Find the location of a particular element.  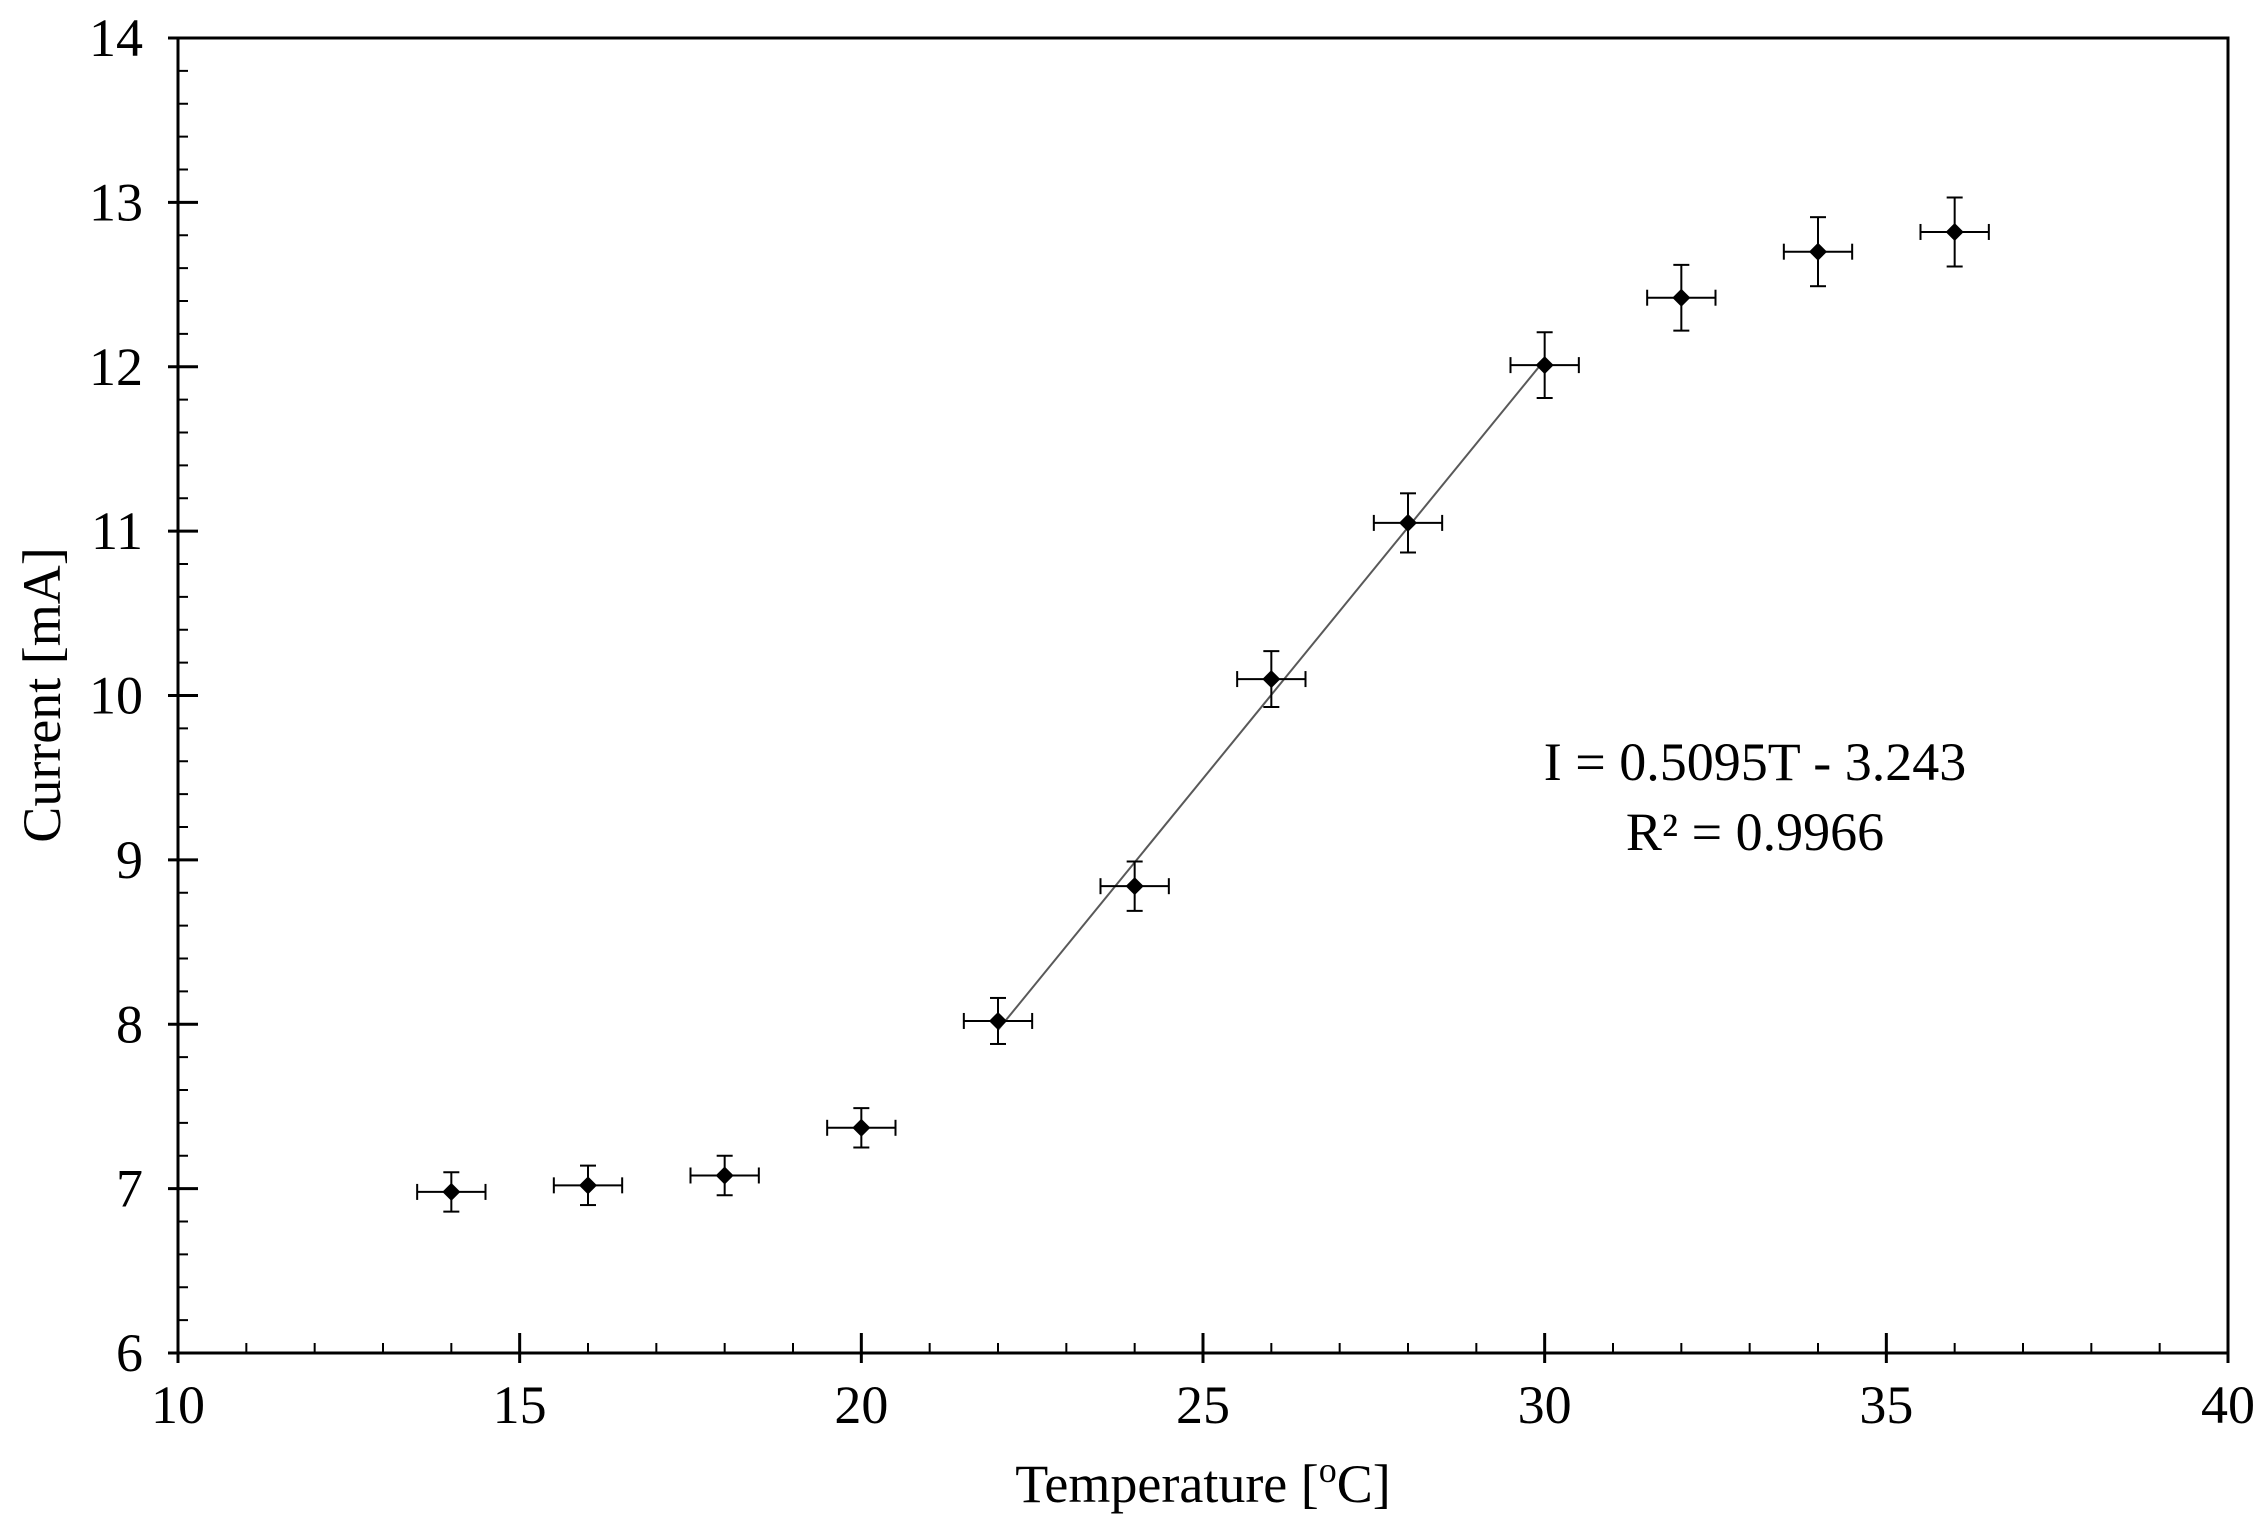

x-axis-label-superscript: o is located at coordinates (1328, 1470).